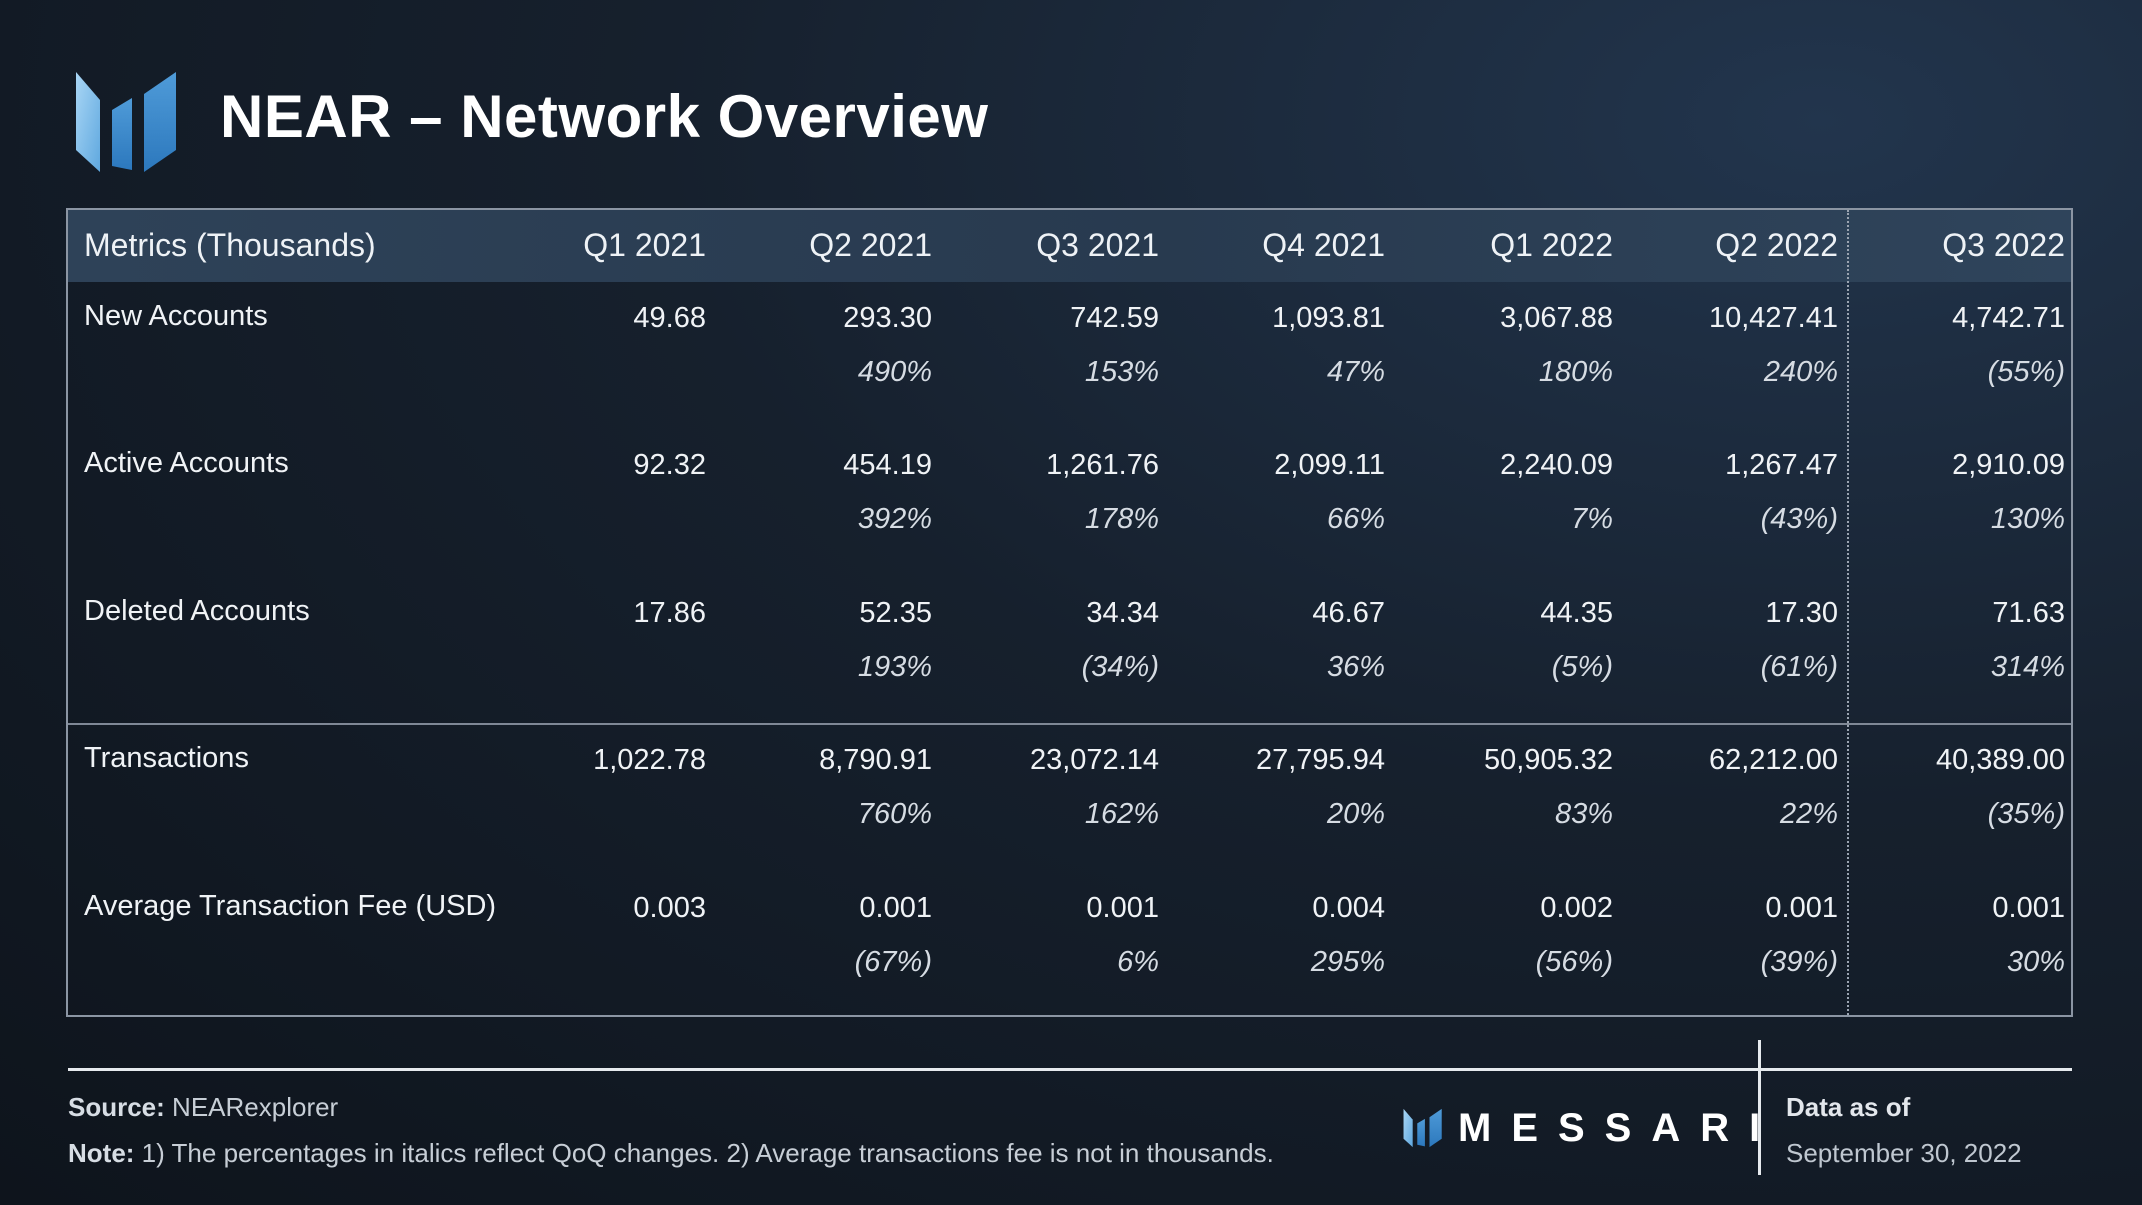  What do you see at coordinates (669, 613) in the screenshot?
I see `value-cell: 17.86` at bounding box center [669, 613].